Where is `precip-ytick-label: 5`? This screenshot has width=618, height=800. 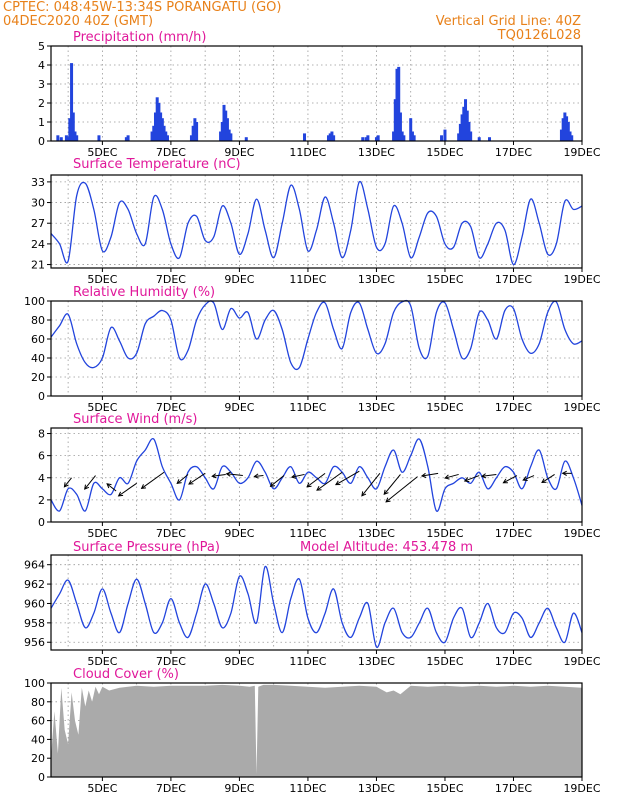 precip-ytick-label: 5 is located at coordinates (41, 46).